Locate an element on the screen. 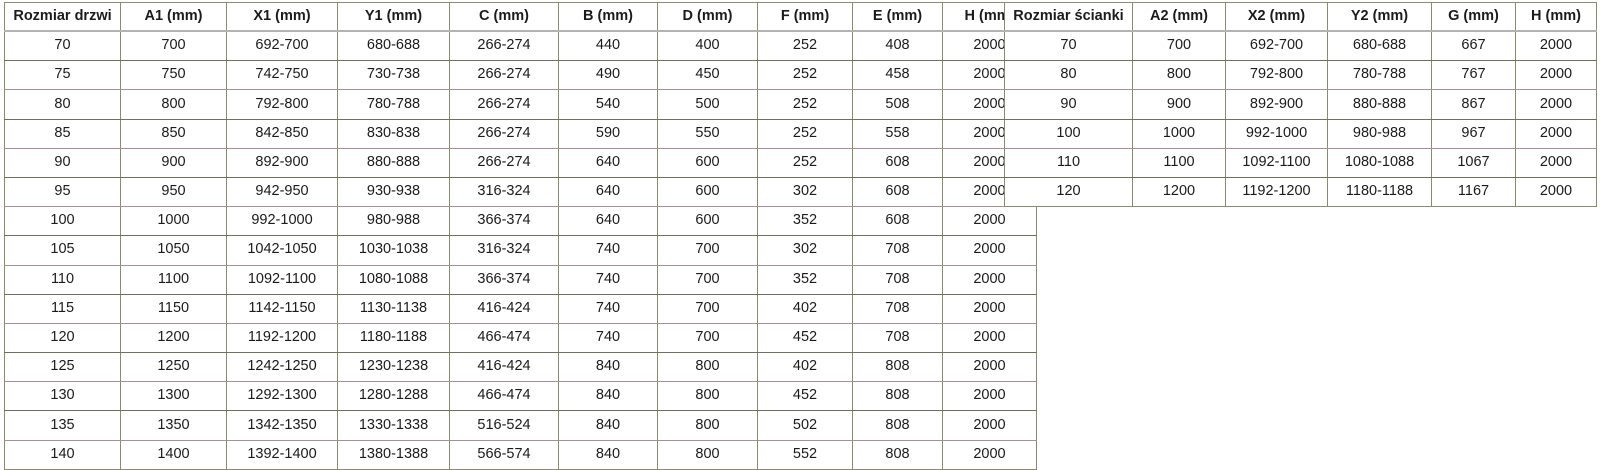 The image size is (1600, 470). column-header-x2: X2 (mm) is located at coordinates (1276, 17).